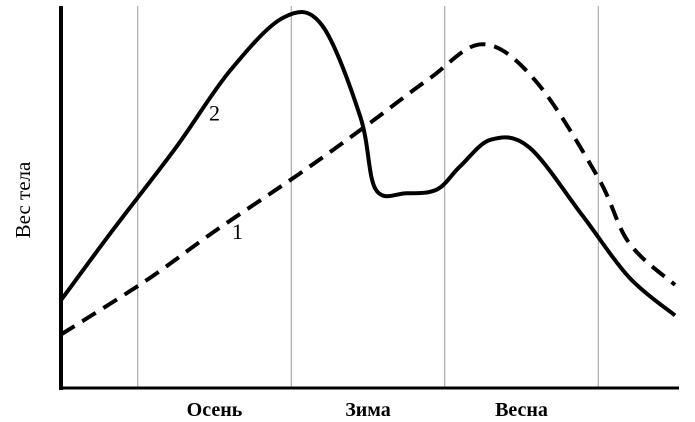  I want to click on series-labels: 12, so click(226, 172).